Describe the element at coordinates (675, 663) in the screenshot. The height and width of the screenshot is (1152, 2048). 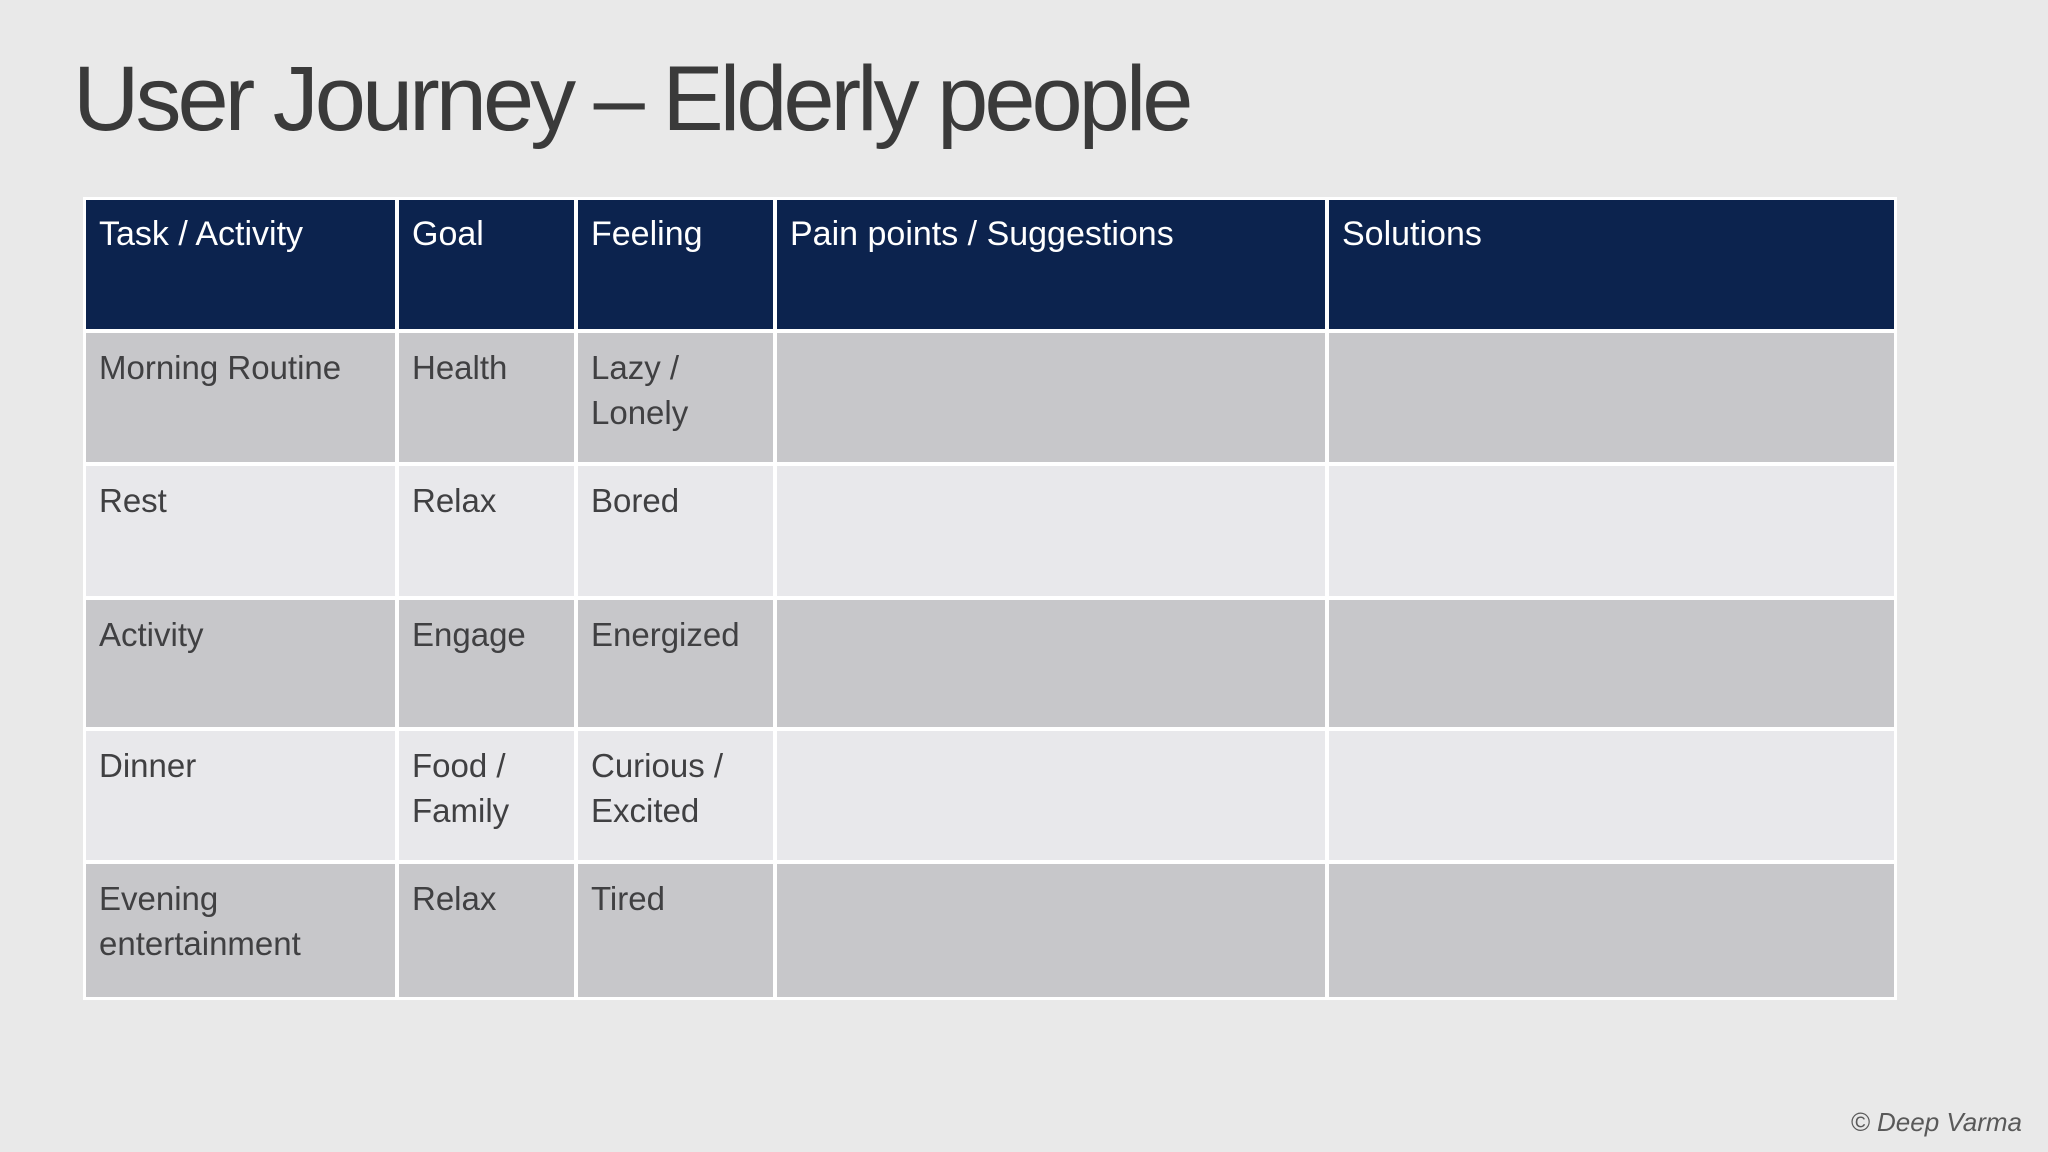
I see `cell-r3-feeling: Energized` at that location.